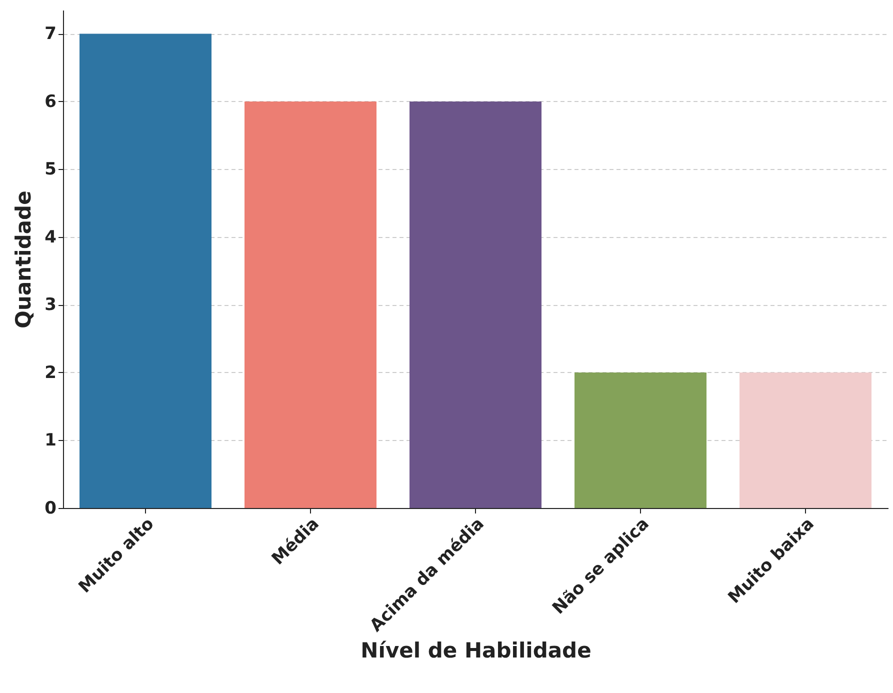 The height and width of the screenshot is (693, 893). What do you see at coordinates (50, 237) in the screenshot?
I see `y-tick-label: 4` at bounding box center [50, 237].